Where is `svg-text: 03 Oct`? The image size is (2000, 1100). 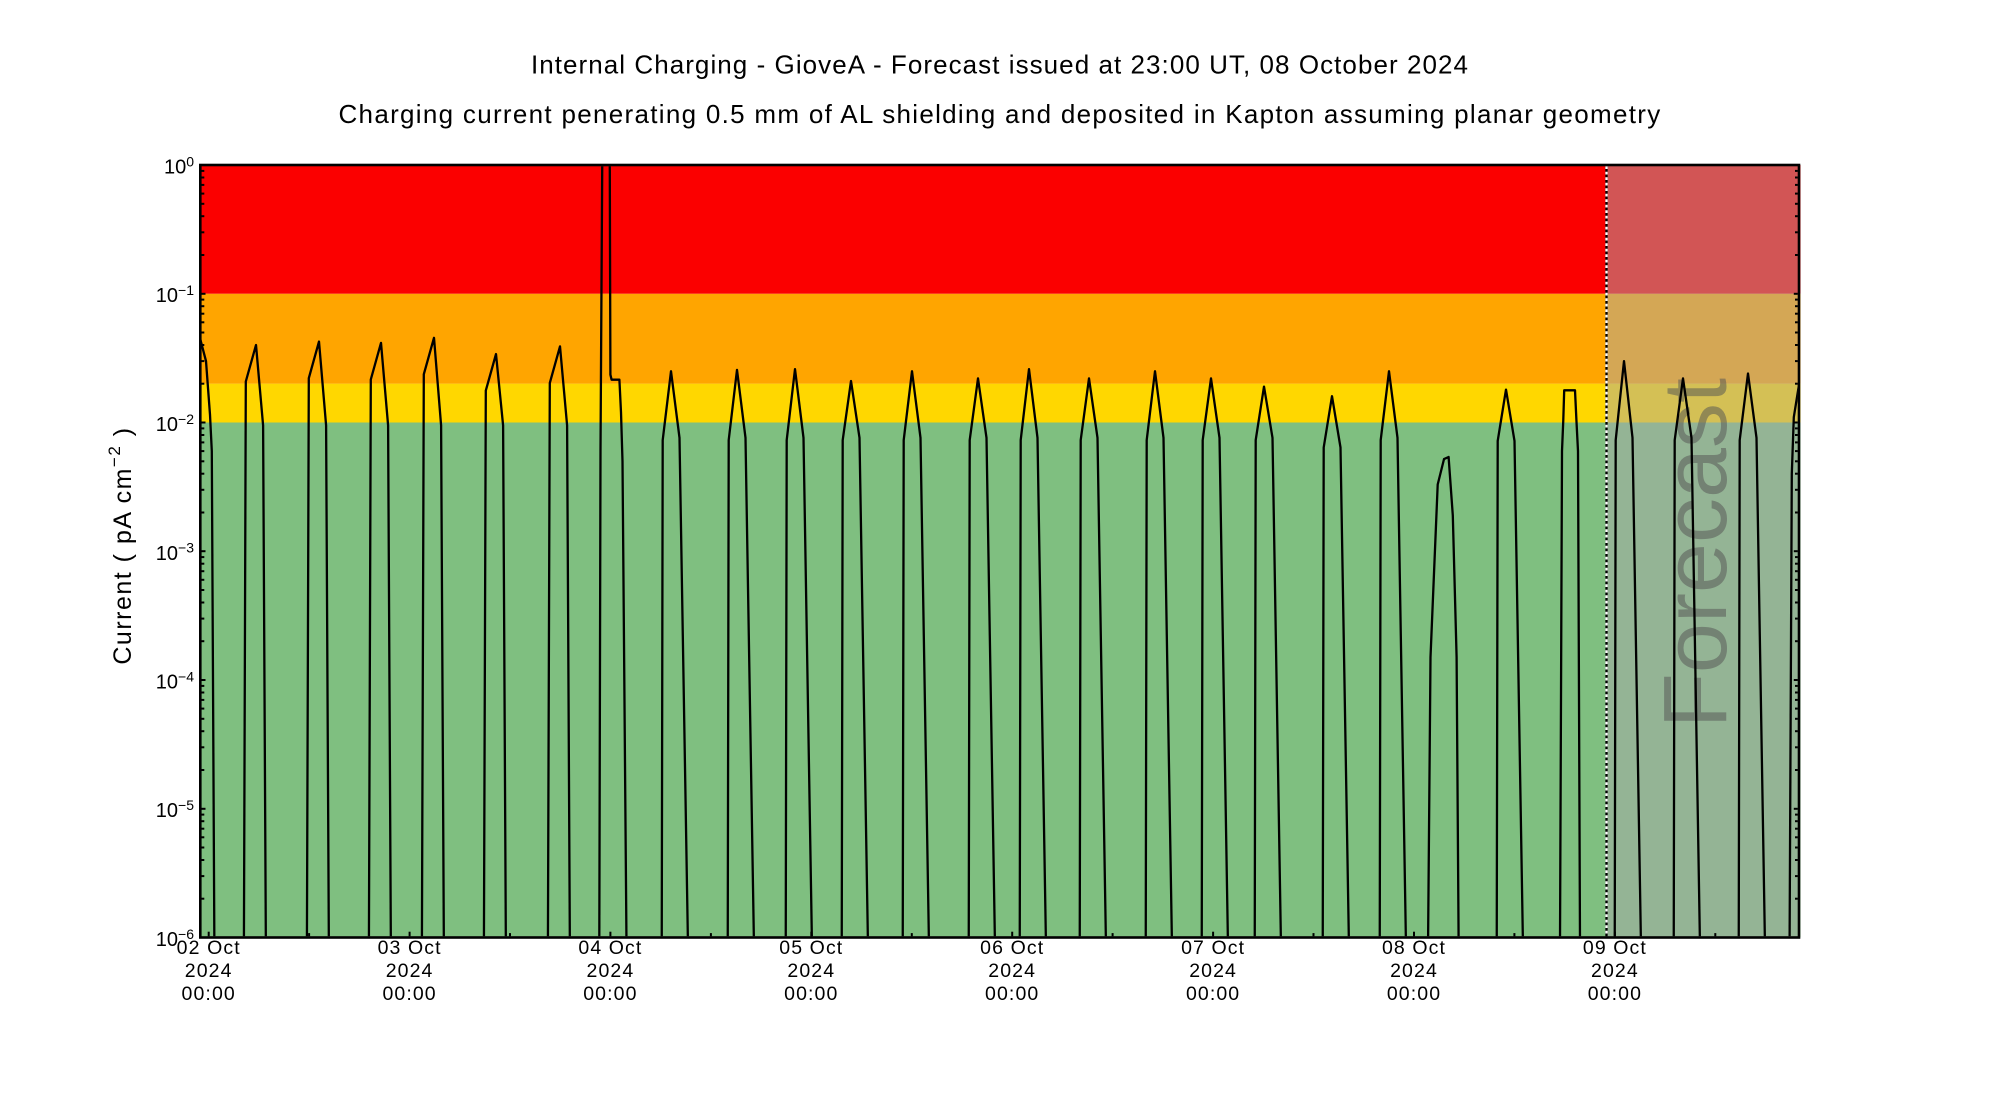
svg-text: 03 Oct is located at coordinates (410, 948).